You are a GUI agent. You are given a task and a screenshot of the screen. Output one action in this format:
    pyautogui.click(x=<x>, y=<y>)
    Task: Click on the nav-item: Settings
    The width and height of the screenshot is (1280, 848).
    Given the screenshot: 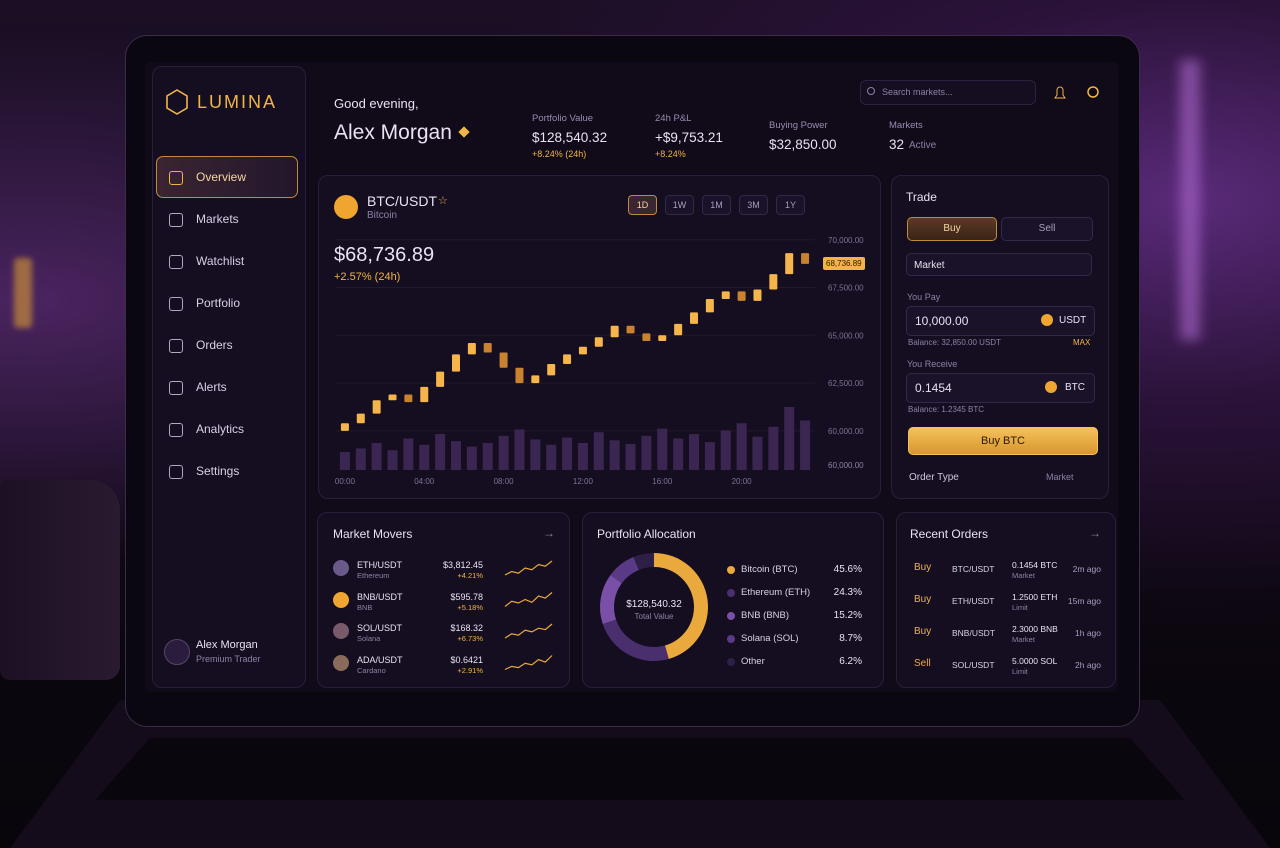 What is the action you would take?
    pyautogui.click(x=218, y=471)
    